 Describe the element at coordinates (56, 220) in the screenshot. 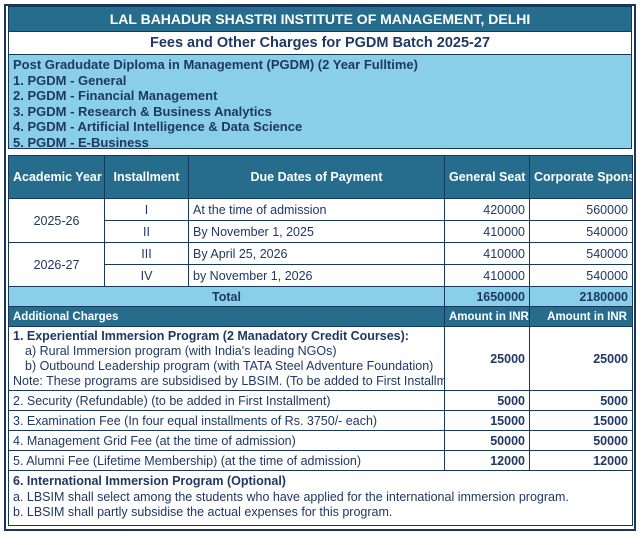

I see `academic-year-cell: 2025-26` at that location.